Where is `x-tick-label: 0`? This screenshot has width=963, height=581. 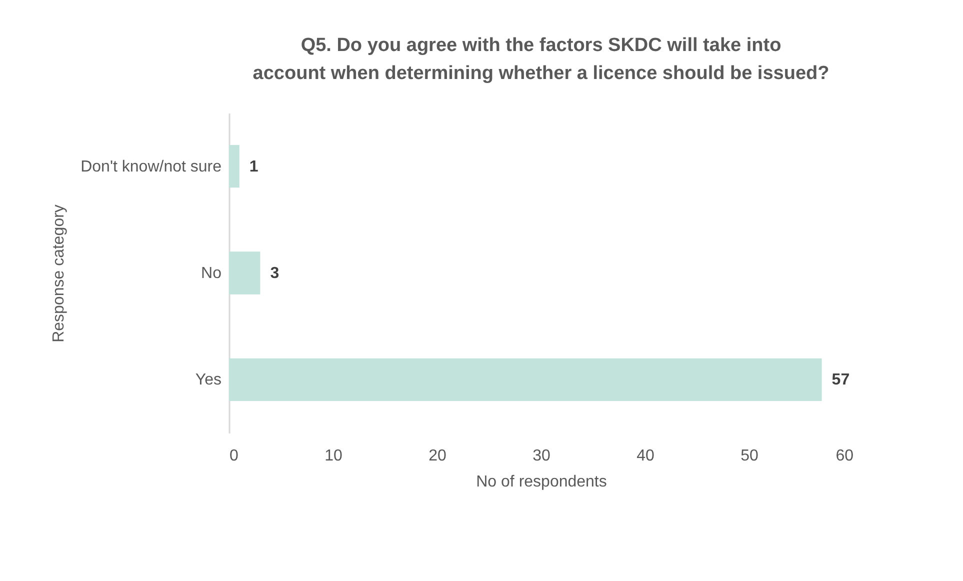 x-tick-label: 0 is located at coordinates (234, 456).